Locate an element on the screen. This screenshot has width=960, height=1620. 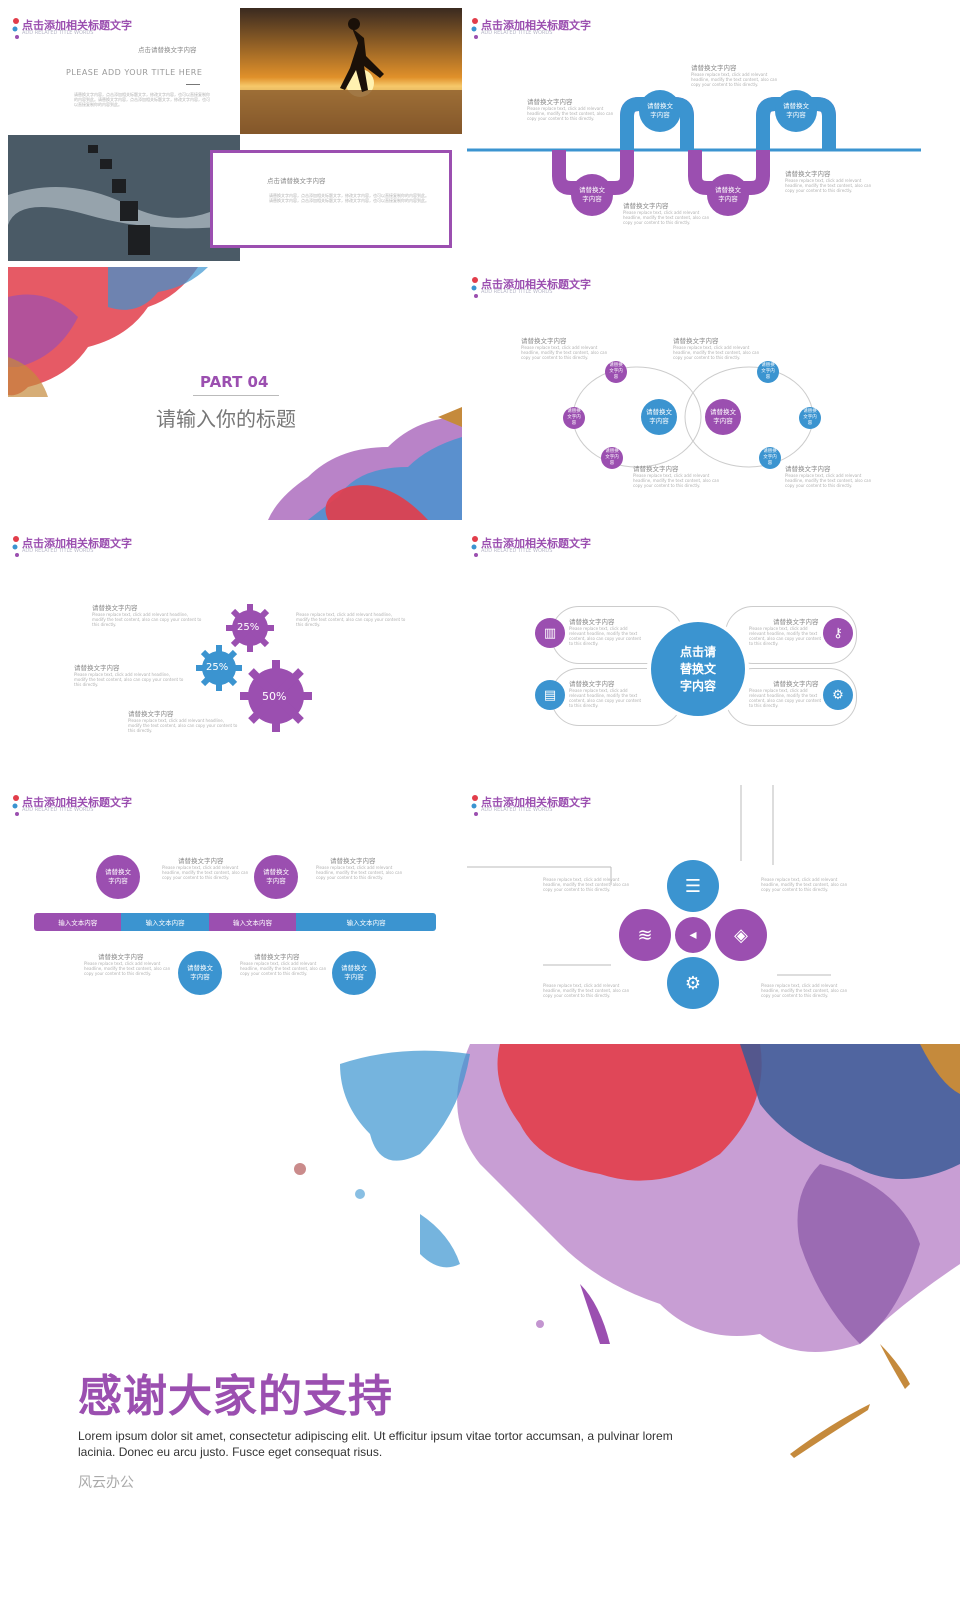
shield-icon: ◈ is located at coordinates (741, 935).